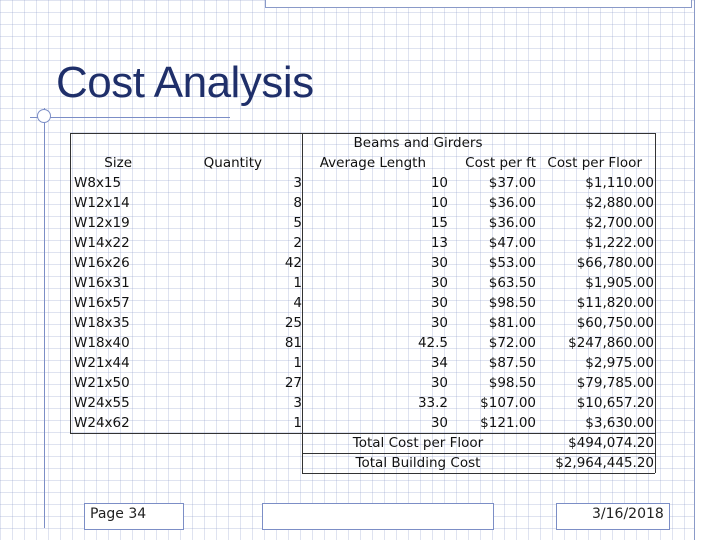 This screenshot has width=720, height=540. Describe the element at coordinates (418, 463) in the screenshot. I see `total-label: Total Building Cost` at that location.